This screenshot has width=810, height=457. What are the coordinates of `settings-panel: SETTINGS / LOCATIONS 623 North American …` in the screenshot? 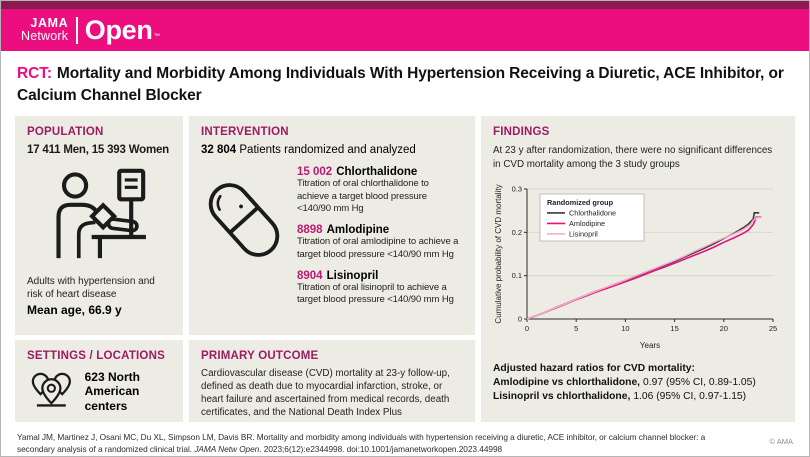 It's located at (99, 381).